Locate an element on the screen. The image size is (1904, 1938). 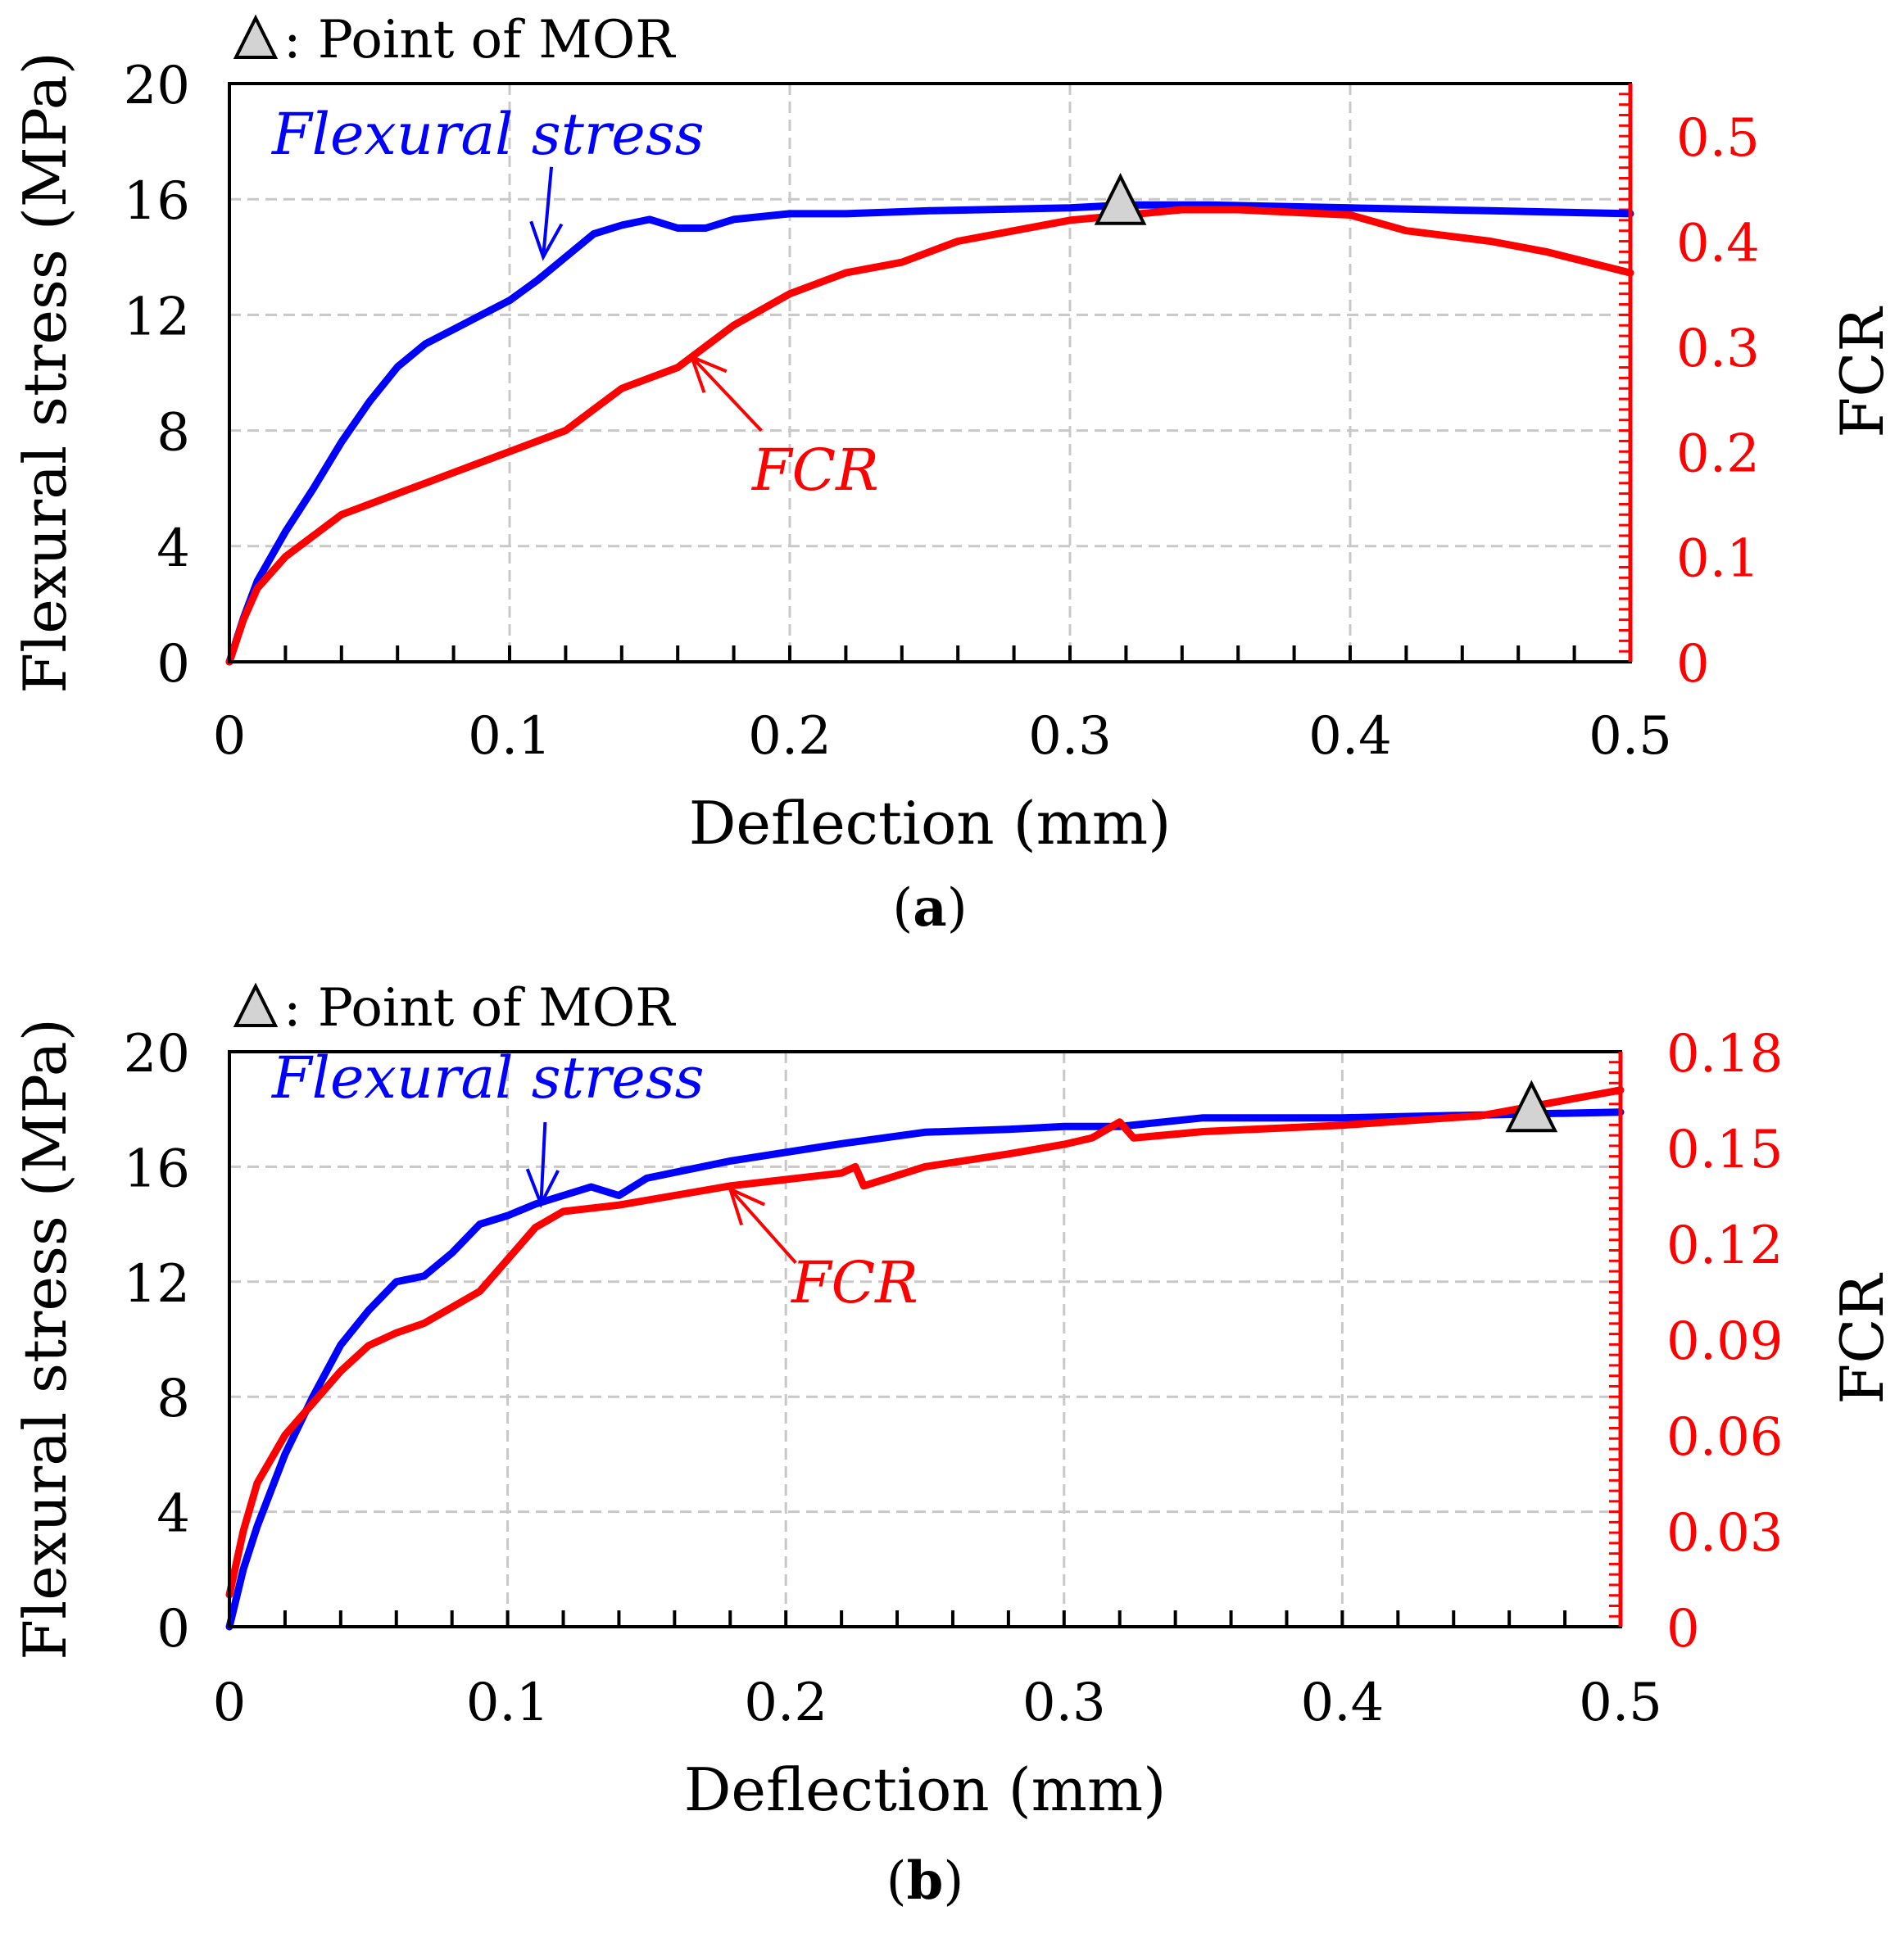
y2-tick-label: 0.15 is located at coordinates (1725, 1150).